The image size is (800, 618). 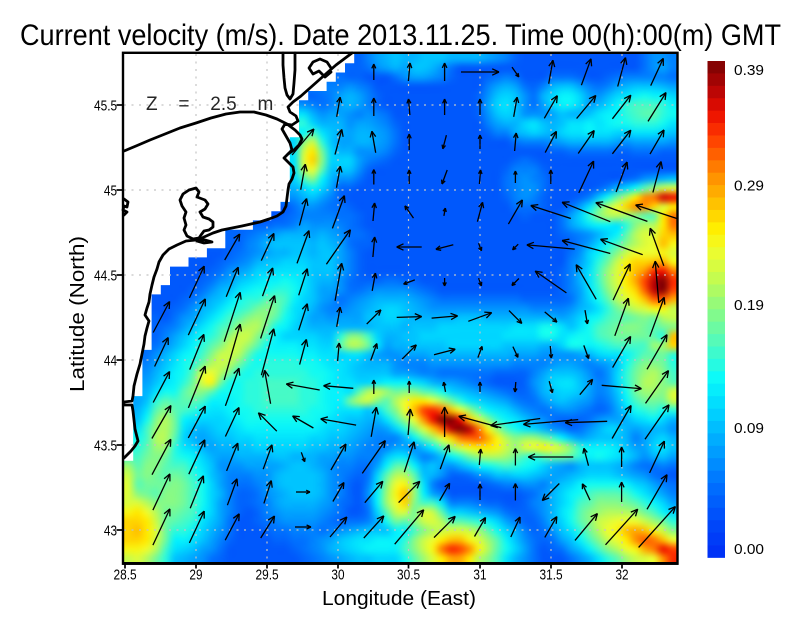 I want to click on svg-text: 0.19, so click(x=749, y=306).